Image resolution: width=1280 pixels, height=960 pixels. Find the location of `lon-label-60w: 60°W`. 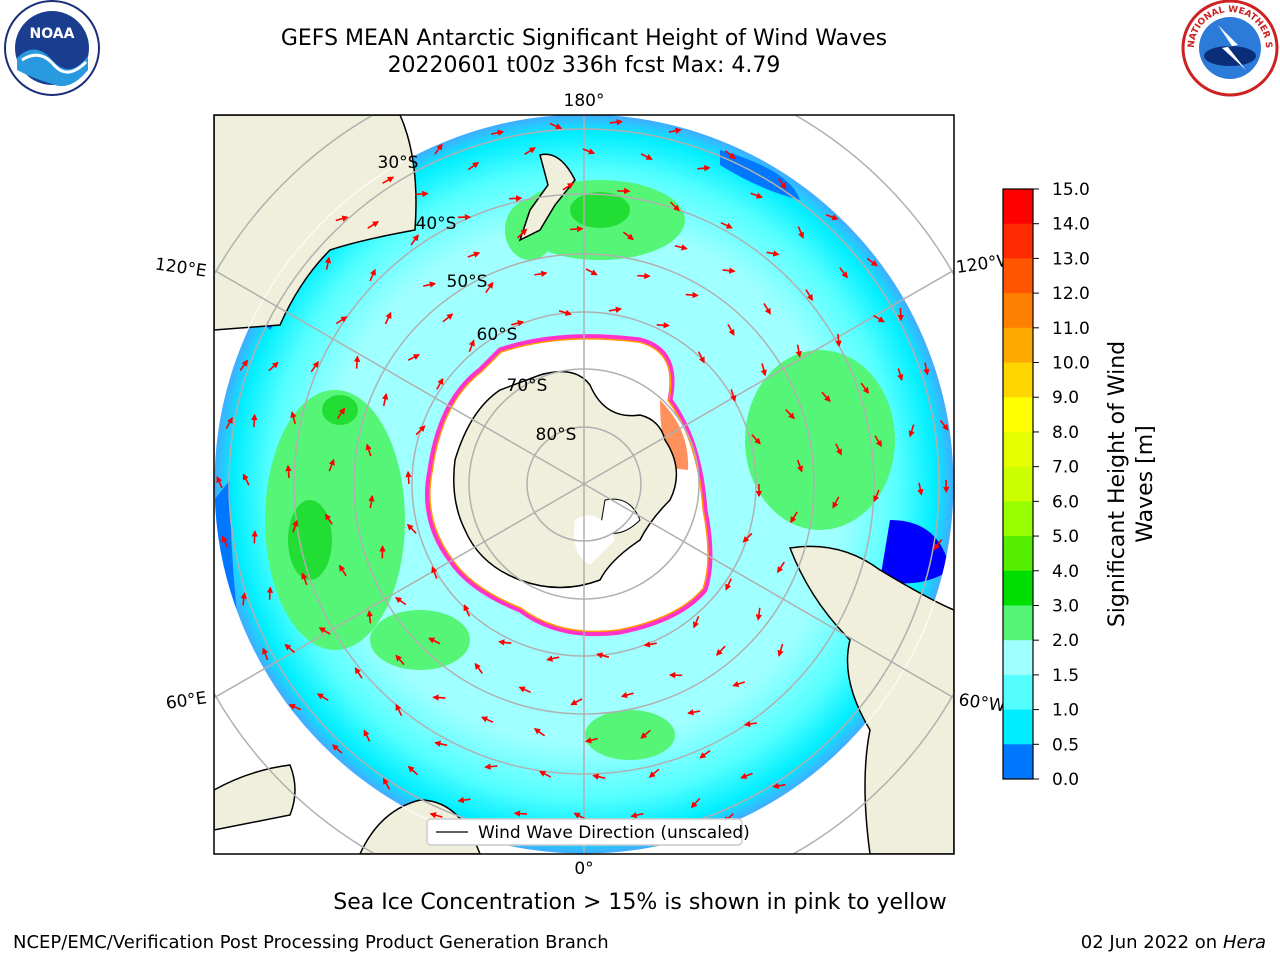

lon-label-60w: 60°W is located at coordinates (981, 703).